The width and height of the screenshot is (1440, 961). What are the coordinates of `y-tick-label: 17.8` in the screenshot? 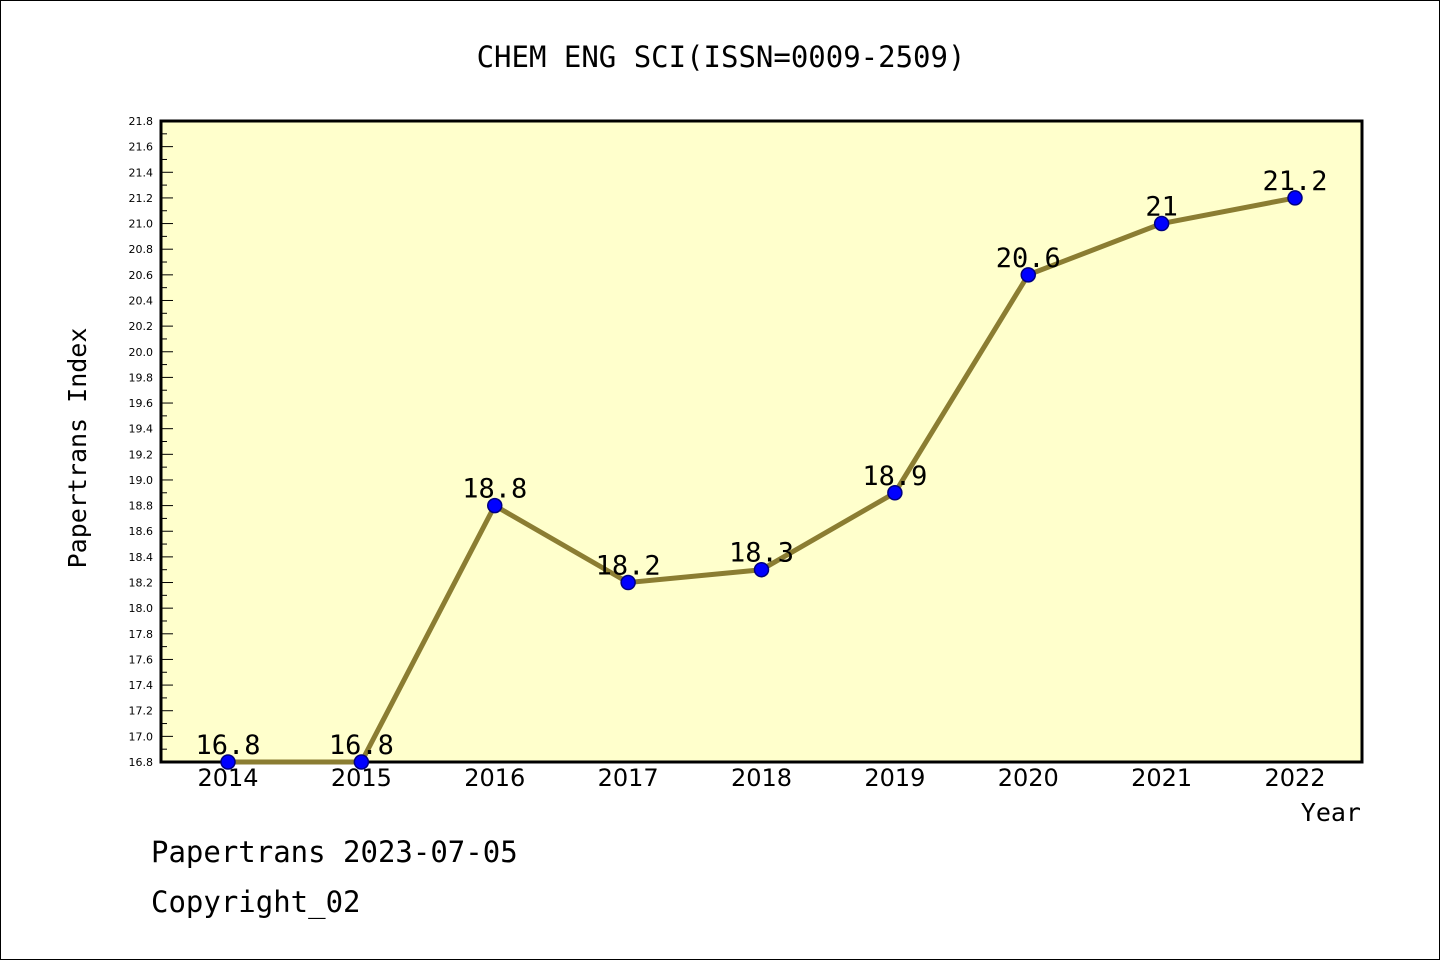 It's located at (141, 634).